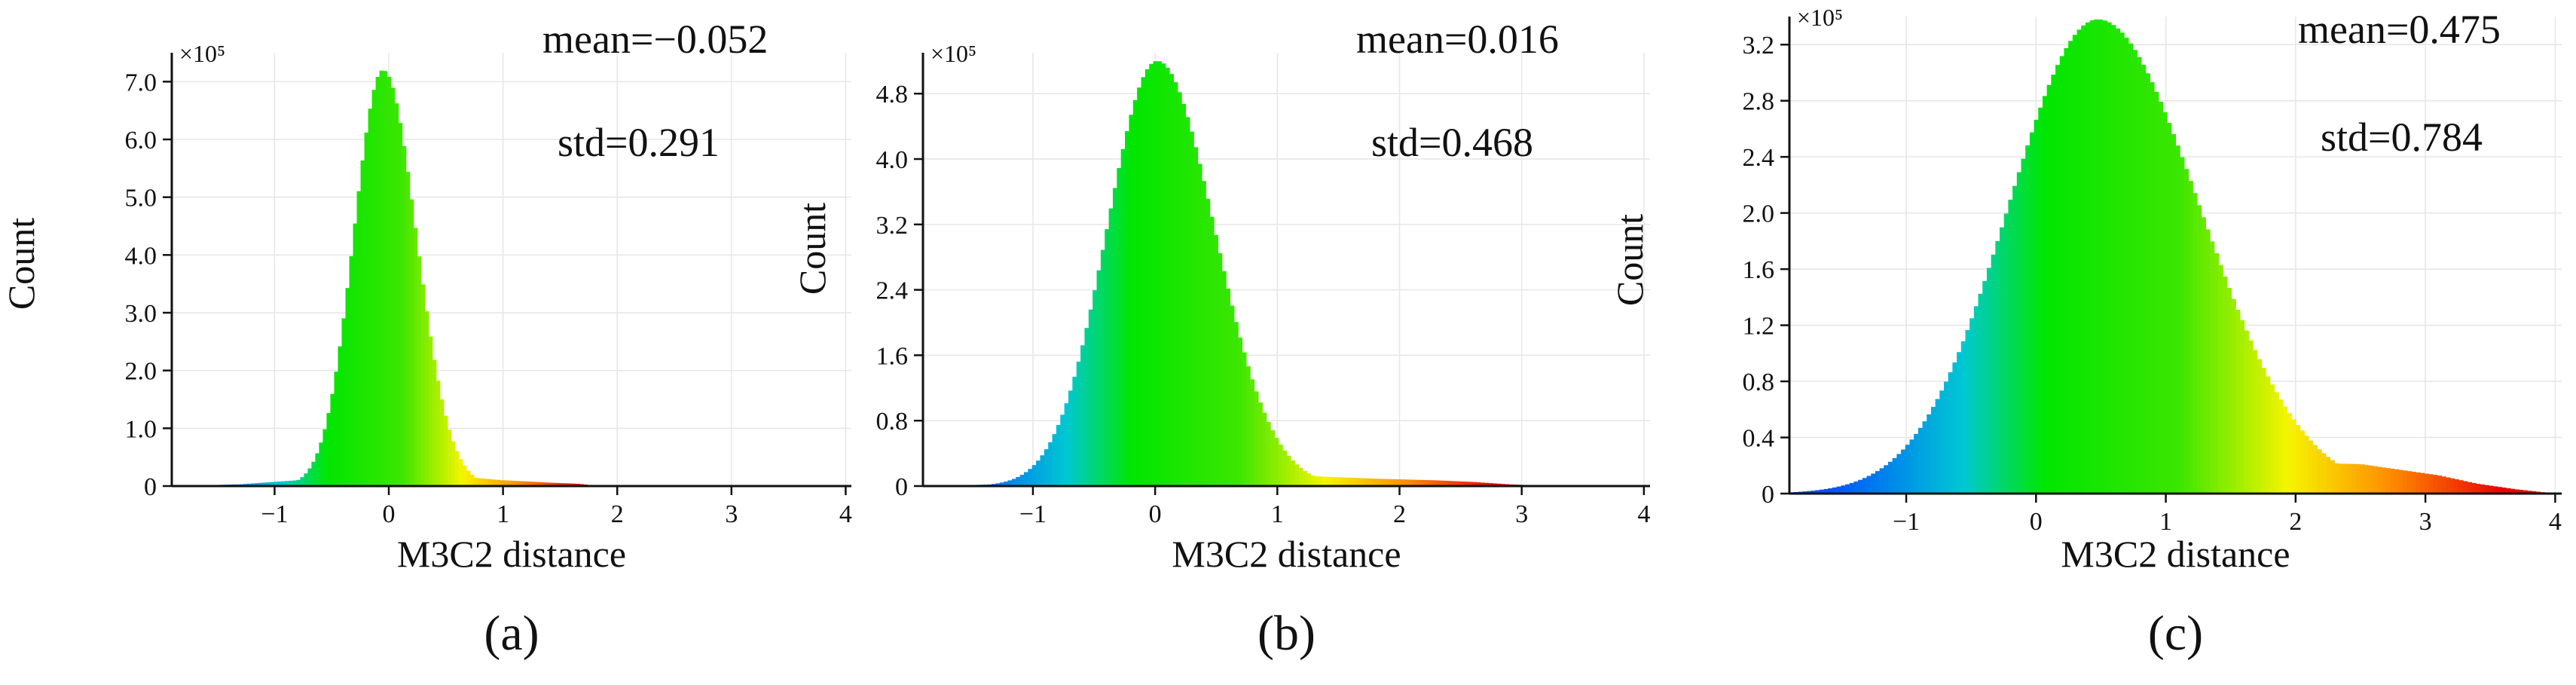 The width and height of the screenshot is (2576, 685). What do you see at coordinates (141, 82) in the screenshot?
I see `y-tick-label: 7.0` at bounding box center [141, 82].